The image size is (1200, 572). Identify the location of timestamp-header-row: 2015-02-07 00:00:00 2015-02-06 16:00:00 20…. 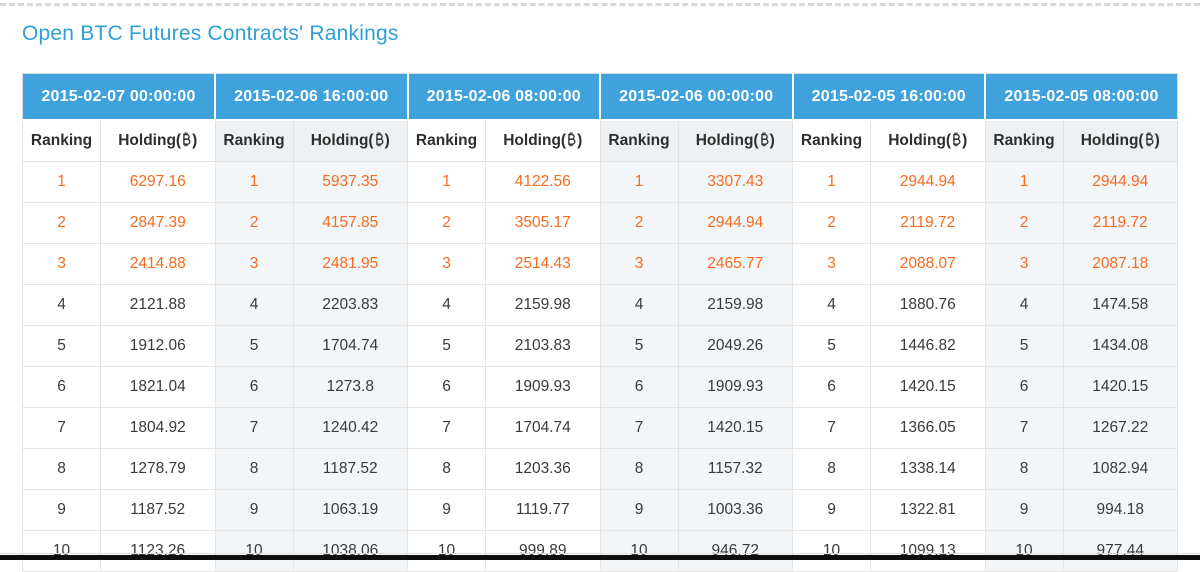
(600, 97).